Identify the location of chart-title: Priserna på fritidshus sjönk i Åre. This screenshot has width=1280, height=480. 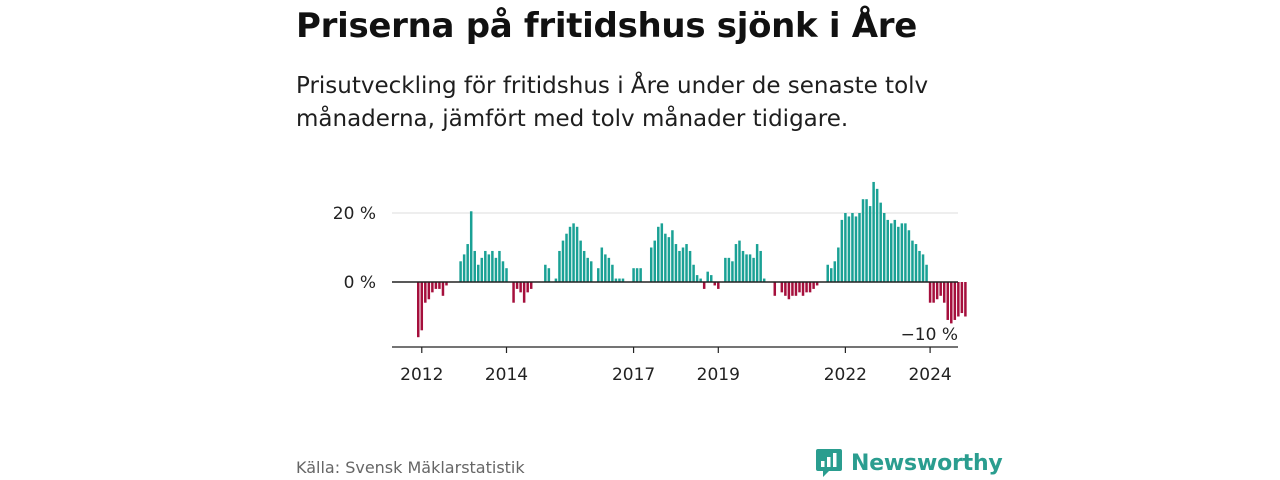
(607, 26).